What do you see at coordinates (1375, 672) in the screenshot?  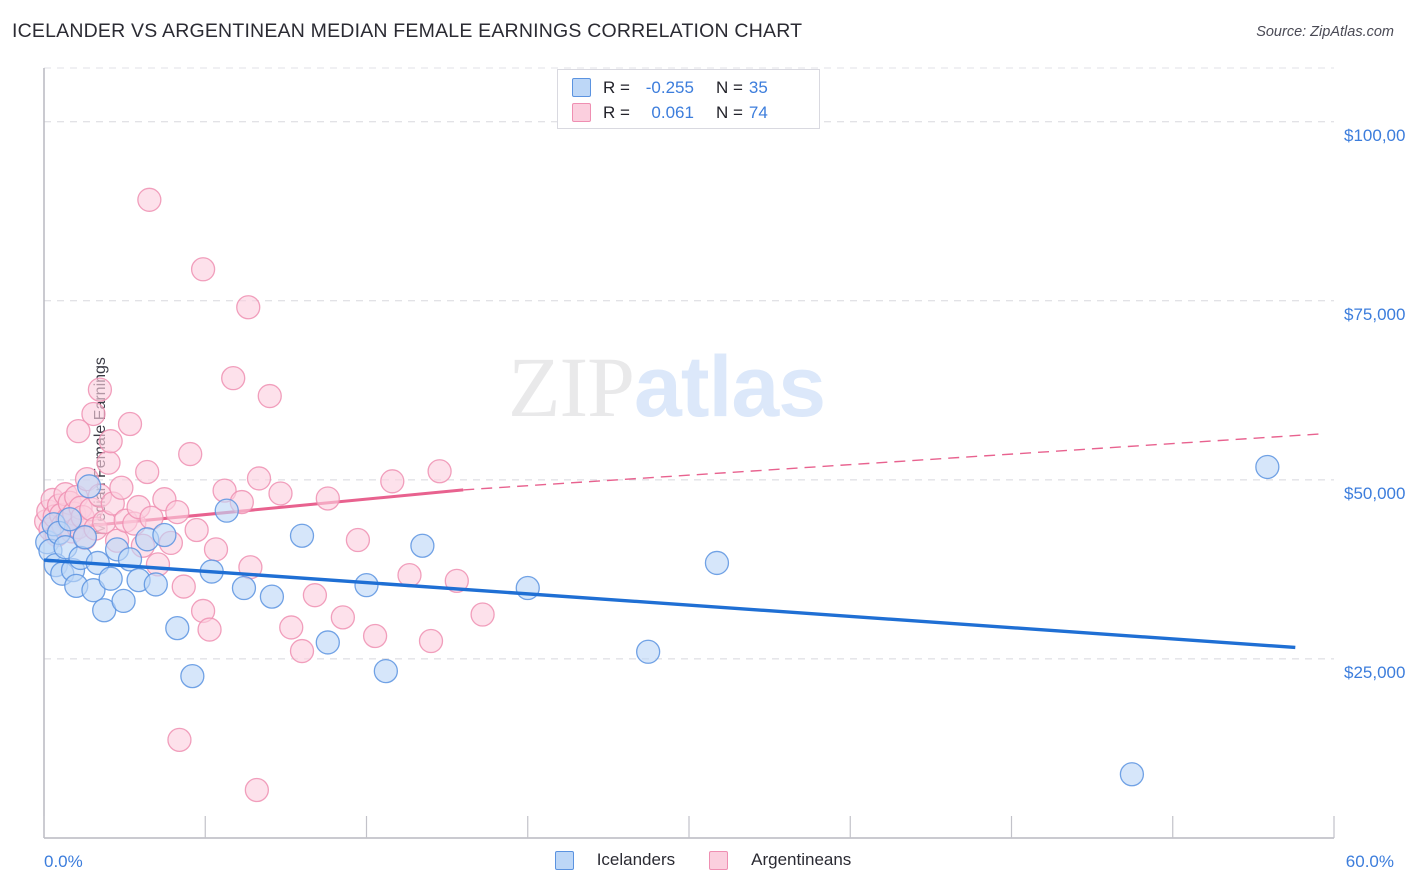 I see `y-axis-tick-label: $25,000` at bounding box center [1375, 672].